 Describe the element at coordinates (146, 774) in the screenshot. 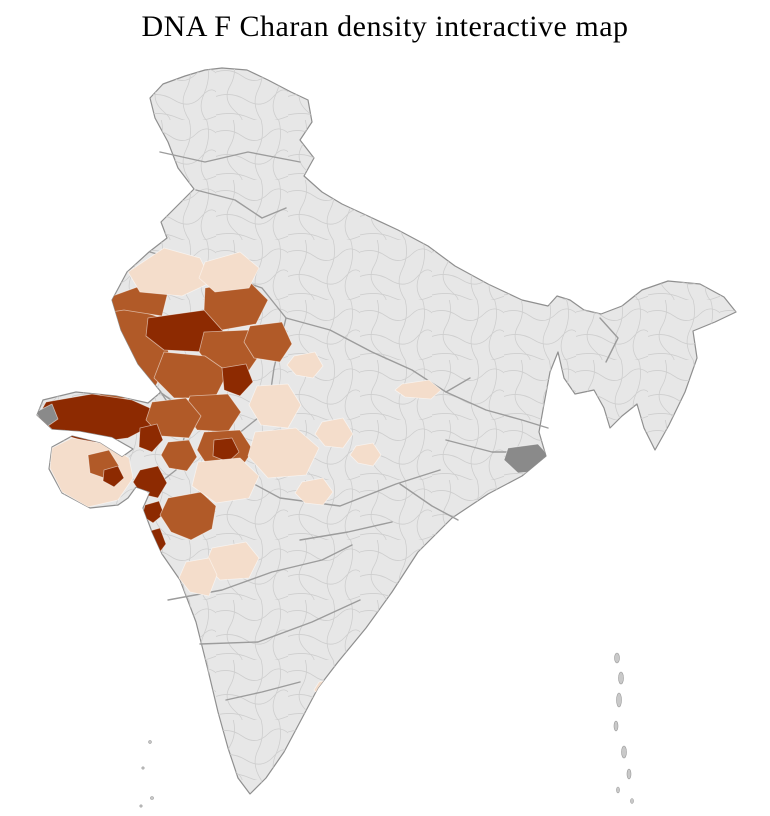

I see `lakshadweep-islands` at that location.